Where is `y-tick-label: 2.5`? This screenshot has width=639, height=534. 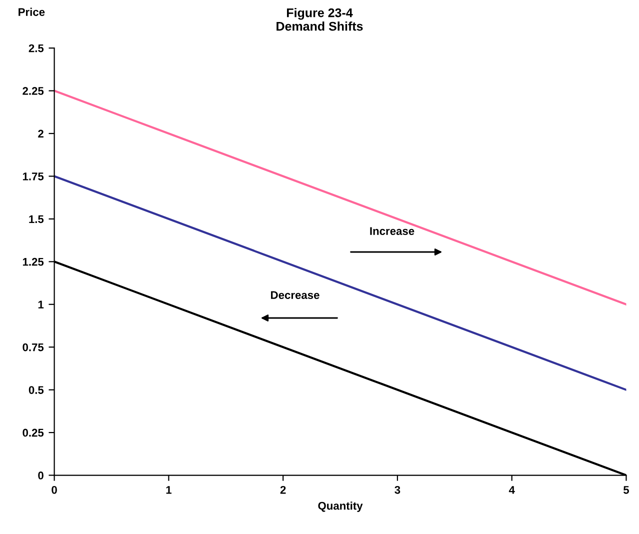 y-tick-label: 2.5 is located at coordinates (36, 48).